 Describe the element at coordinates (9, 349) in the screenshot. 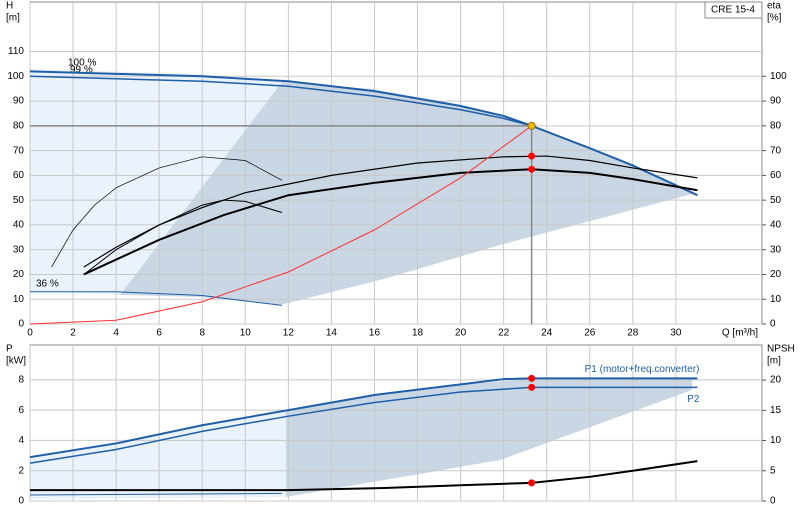

I see `y-label: P` at that location.